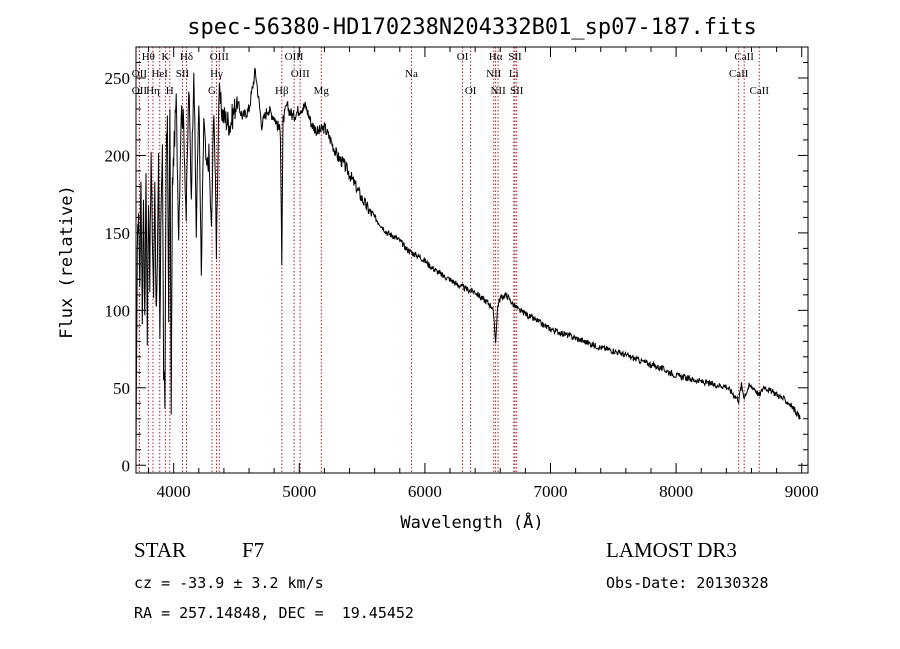  I want to click on y-tick-label: 50, so click(121, 388).